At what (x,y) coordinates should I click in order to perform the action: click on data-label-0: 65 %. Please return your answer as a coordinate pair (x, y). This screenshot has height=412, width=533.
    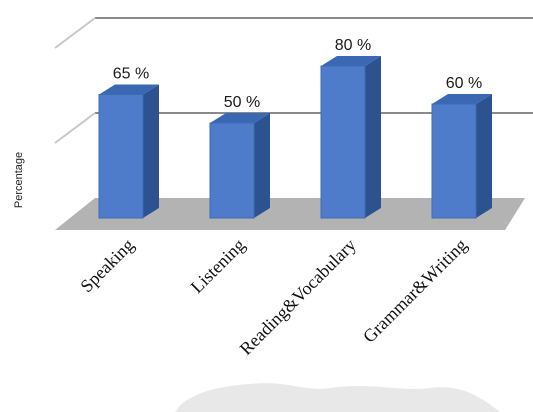
    Looking at the image, I should click on (131, 74).